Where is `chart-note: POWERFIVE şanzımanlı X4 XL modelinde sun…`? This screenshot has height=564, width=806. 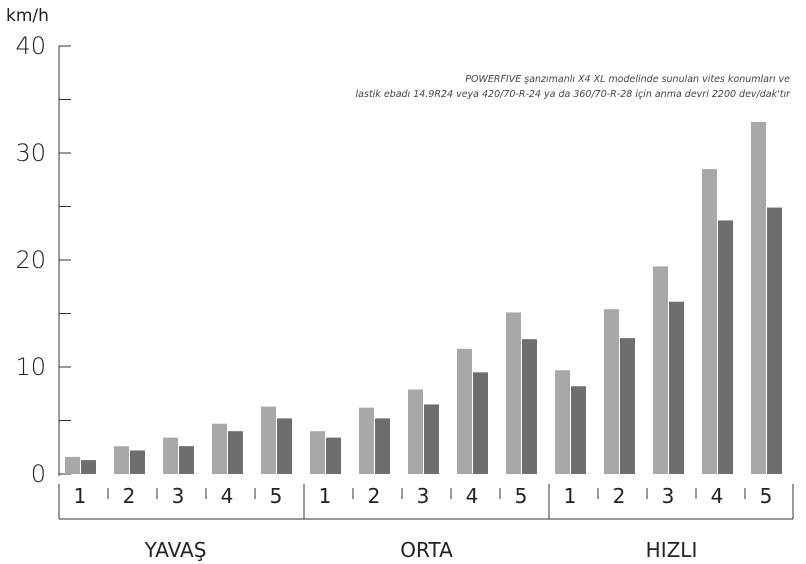
chart-note: POWERFIVE şanzımanlı X4 XL modelinde sun… is located at coordinates (574, 87).